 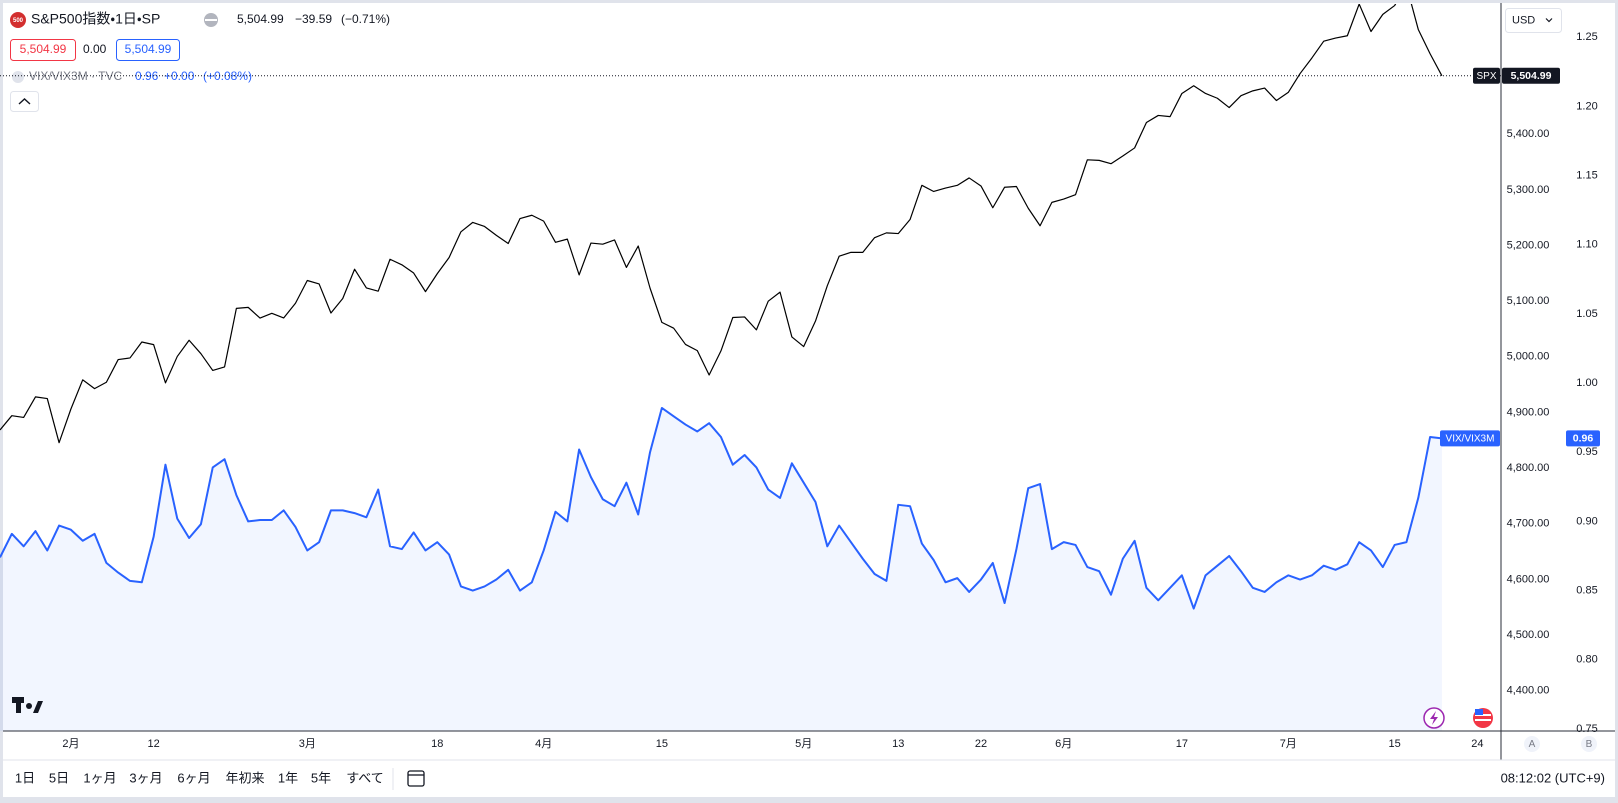 What do you see at coordinates (1528, 245) in the screenshot?
I see `y-tick-label: 5,200.00` at bounding box center [1528, 245].